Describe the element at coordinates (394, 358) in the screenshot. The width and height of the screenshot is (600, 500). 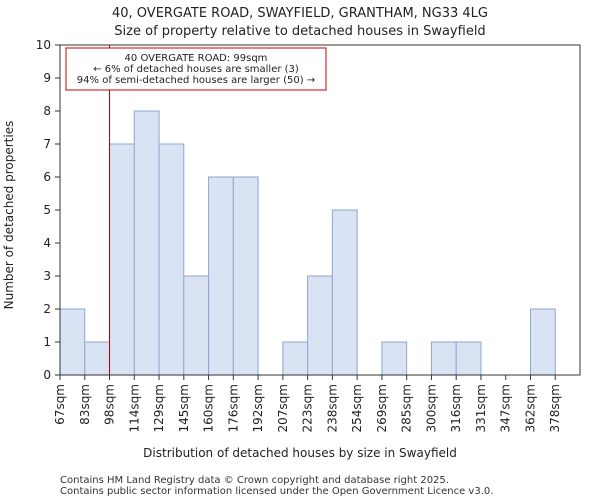
I see `bar-269sqm` at that location.